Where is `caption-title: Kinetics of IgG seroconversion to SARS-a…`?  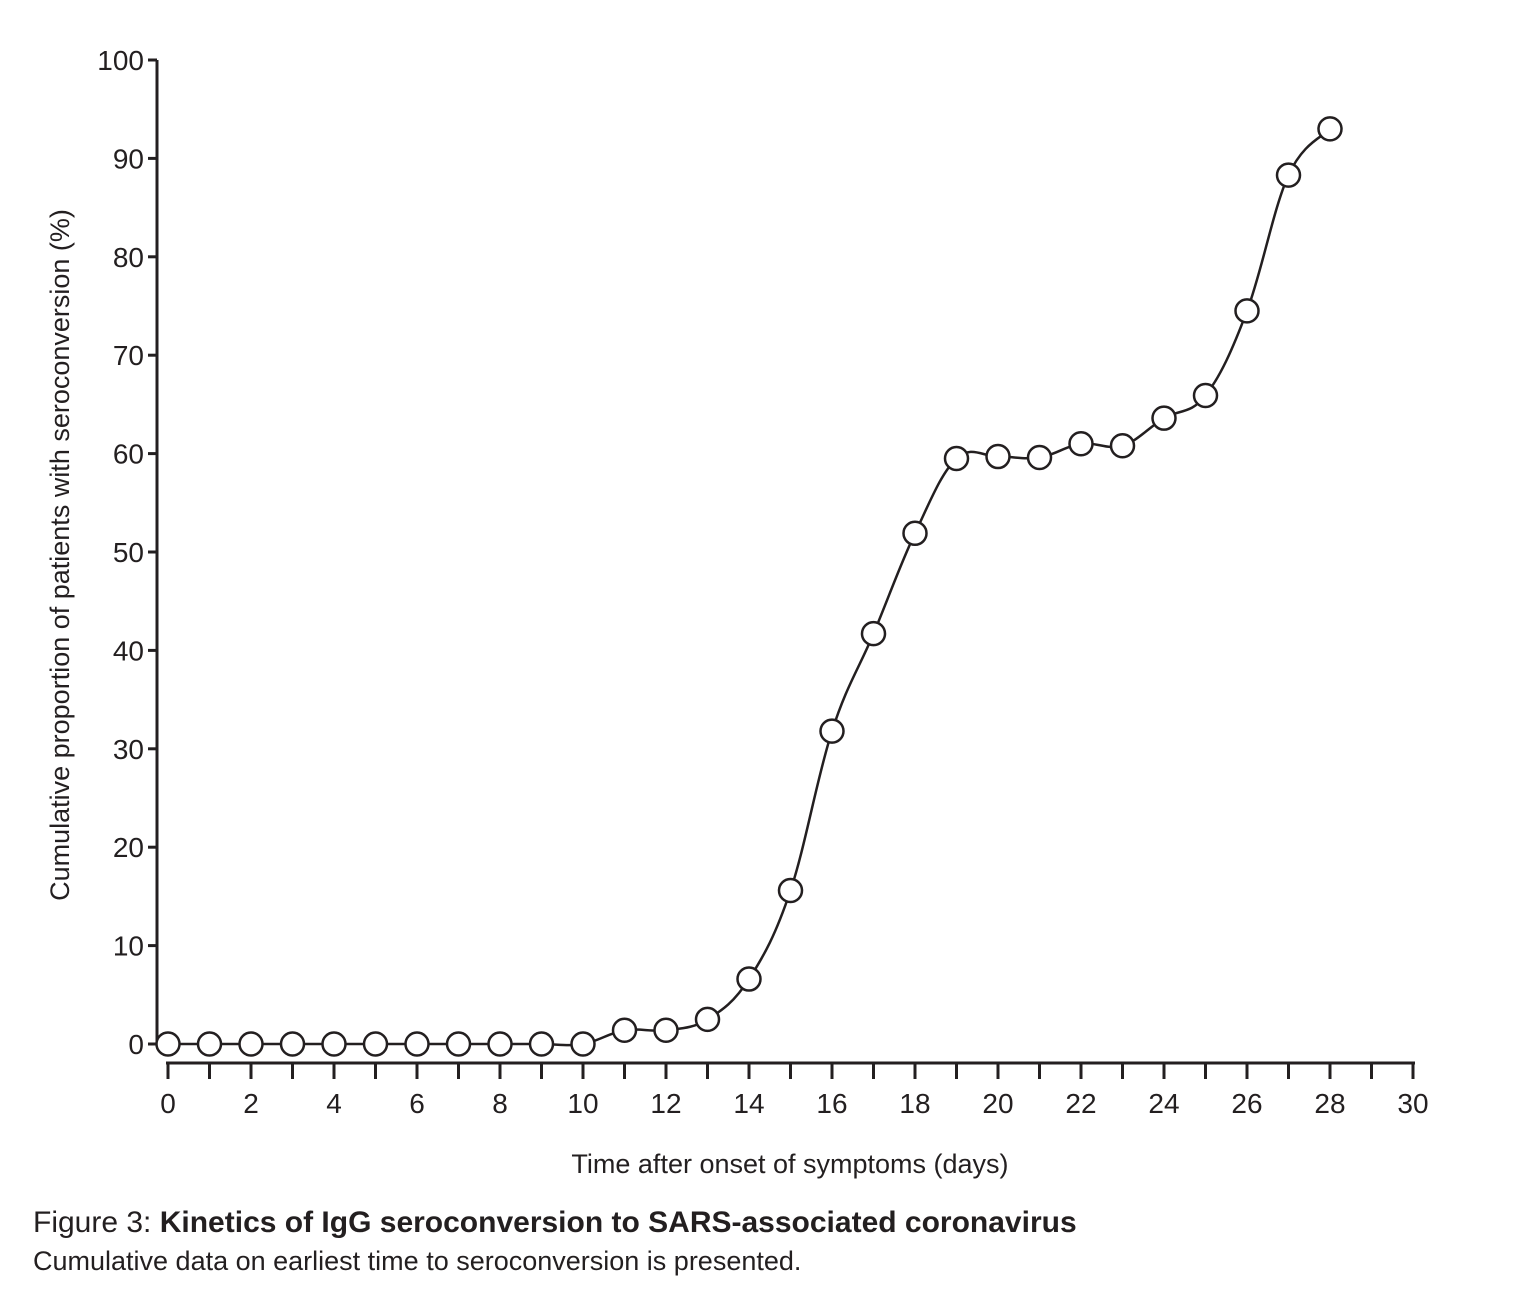 caption-title: Kinetics of IgG seroconversion to SARS-a… is located at coordinates (618, 1222).